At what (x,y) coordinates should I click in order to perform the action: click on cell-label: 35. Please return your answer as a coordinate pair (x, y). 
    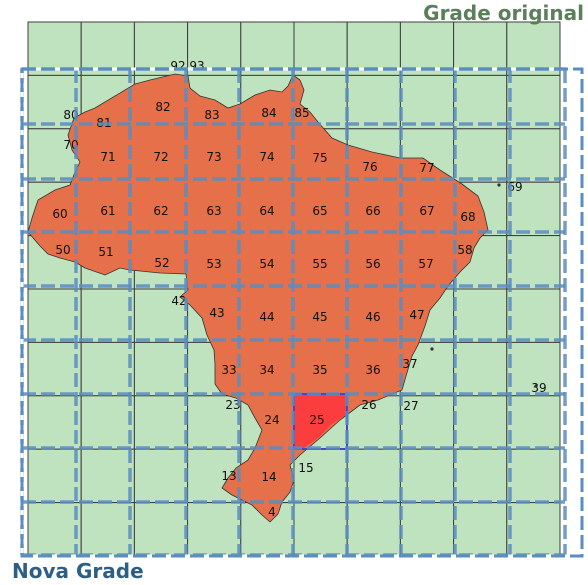
    Looking at the image, I should click on (319, 370).